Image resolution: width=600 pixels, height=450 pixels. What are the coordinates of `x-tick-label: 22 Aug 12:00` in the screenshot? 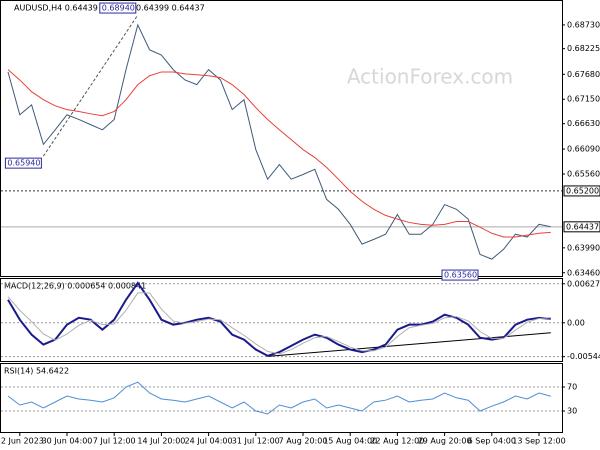 It's located at (397, 441).